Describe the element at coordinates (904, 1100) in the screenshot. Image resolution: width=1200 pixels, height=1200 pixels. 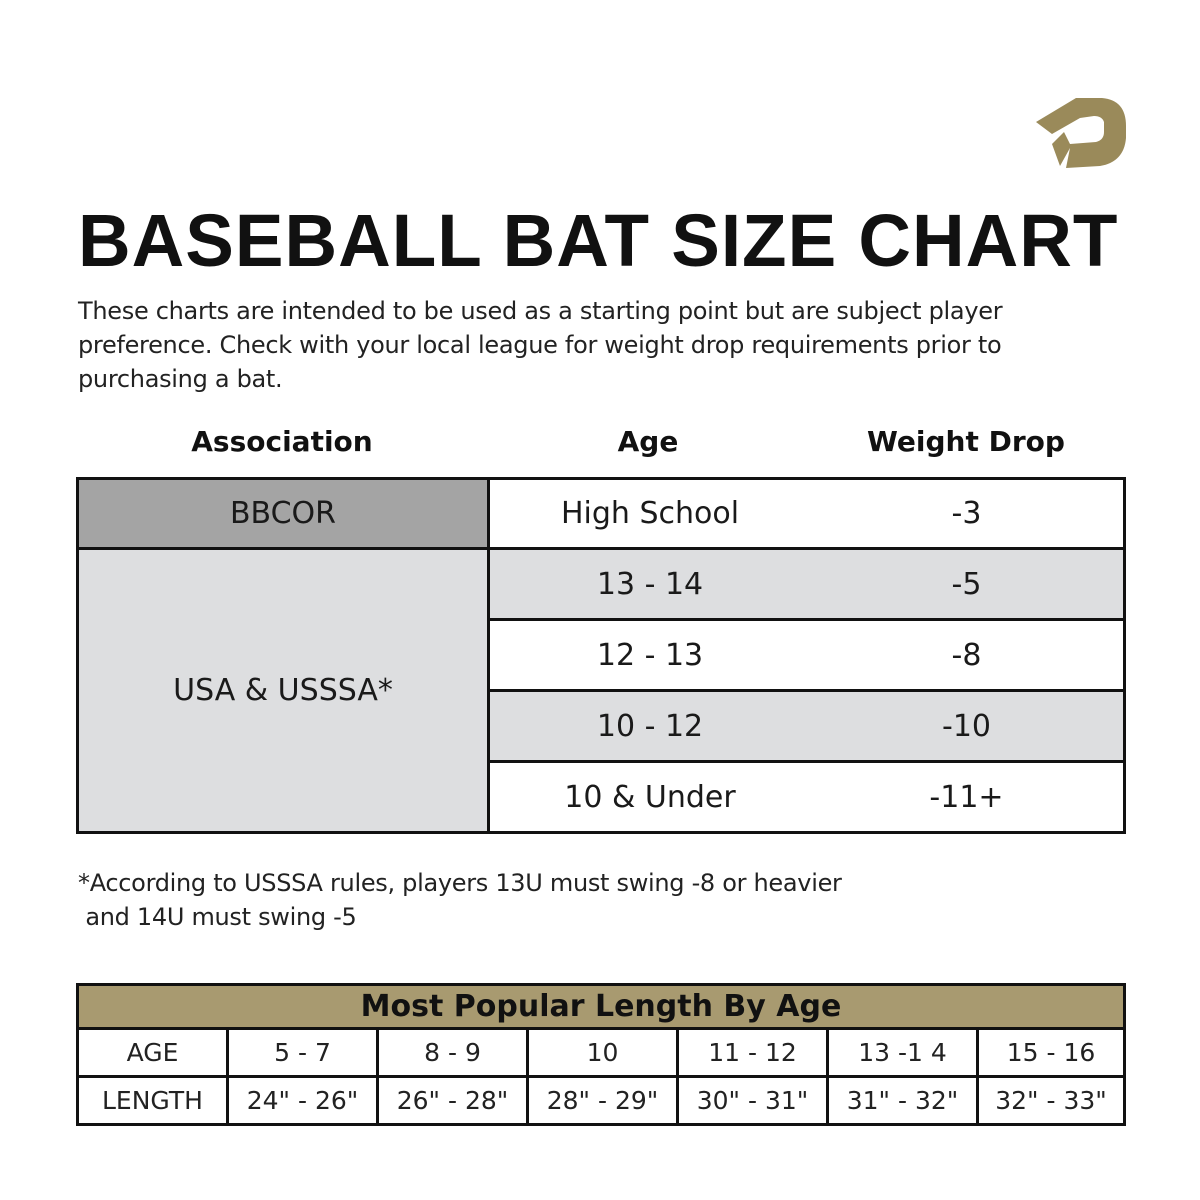
I see `length-cell: 31" - 32"` at that location.